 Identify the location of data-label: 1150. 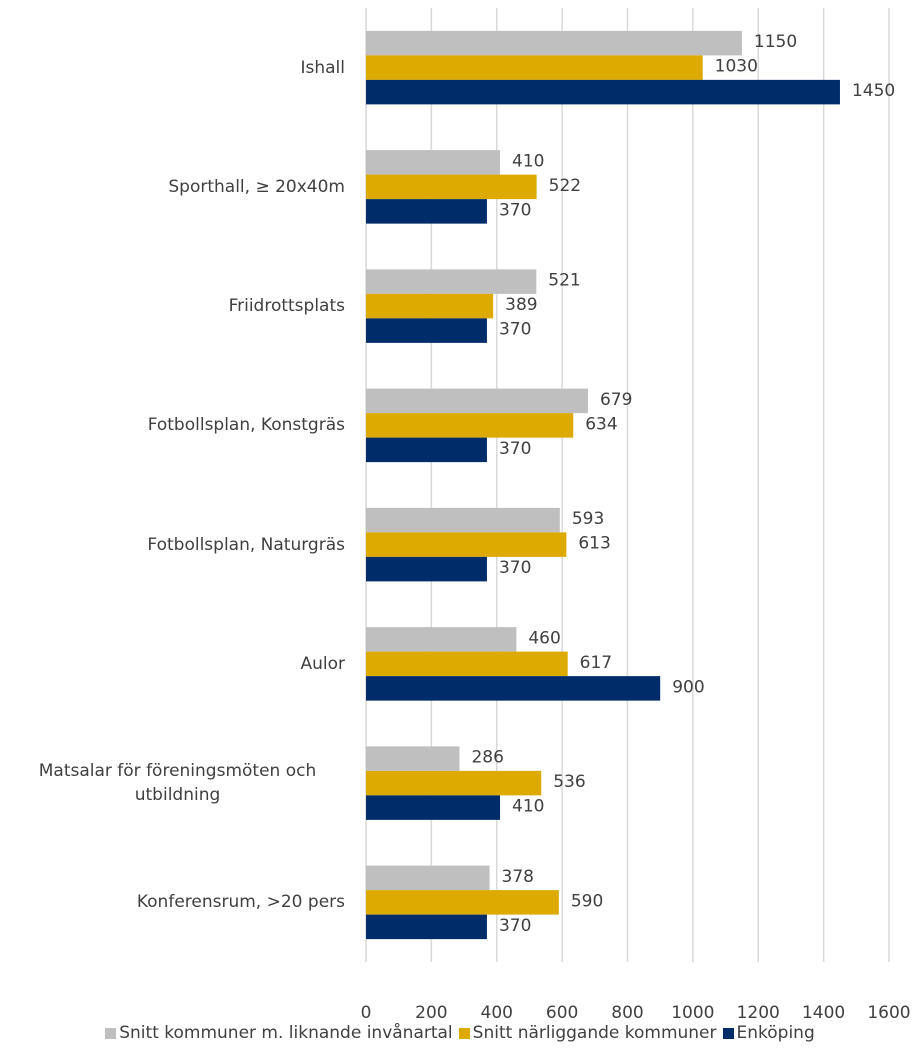
(775, 42).